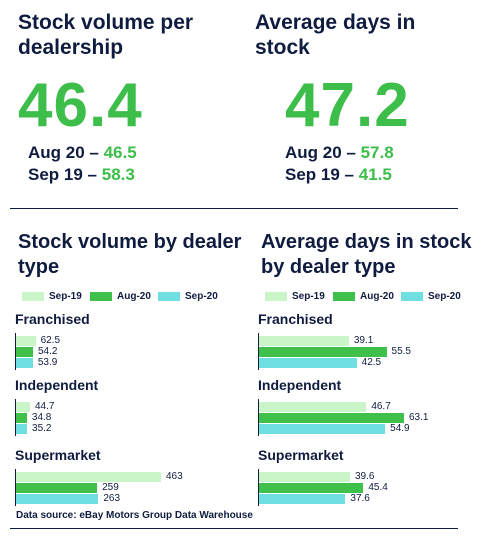 This screenshot has height=543, width=490. What do you see at coordinates (360, 498) in the screenshot?
I see `value-label: 37.6` at bounding box center [360, 498].